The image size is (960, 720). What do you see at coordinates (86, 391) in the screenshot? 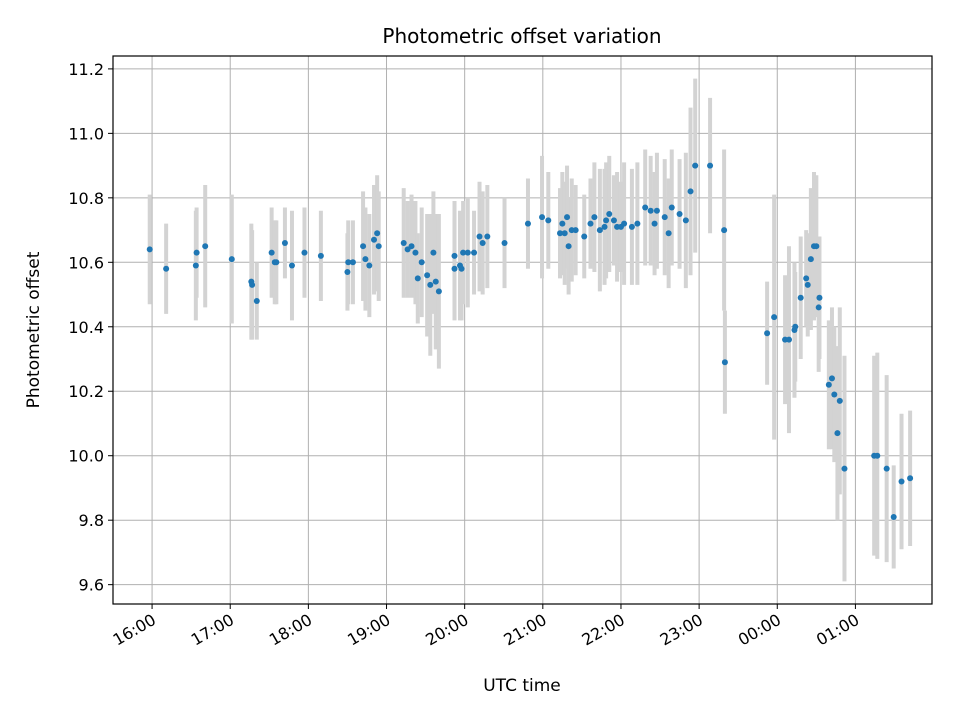
I see `y-tick-label: 10.2` at bounding box center [86, 391].